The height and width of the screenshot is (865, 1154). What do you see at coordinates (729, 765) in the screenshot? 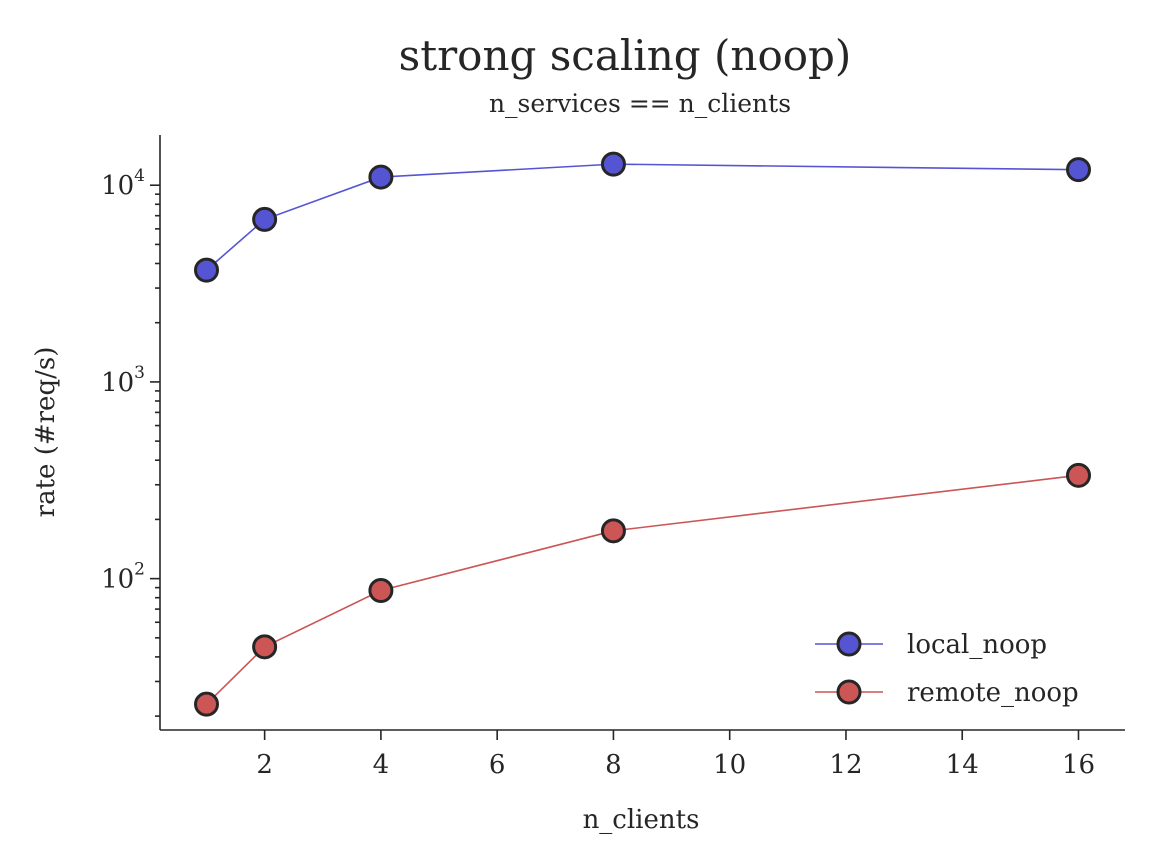
I see `x-tick-label: 10` at bounding box center [729, 765].